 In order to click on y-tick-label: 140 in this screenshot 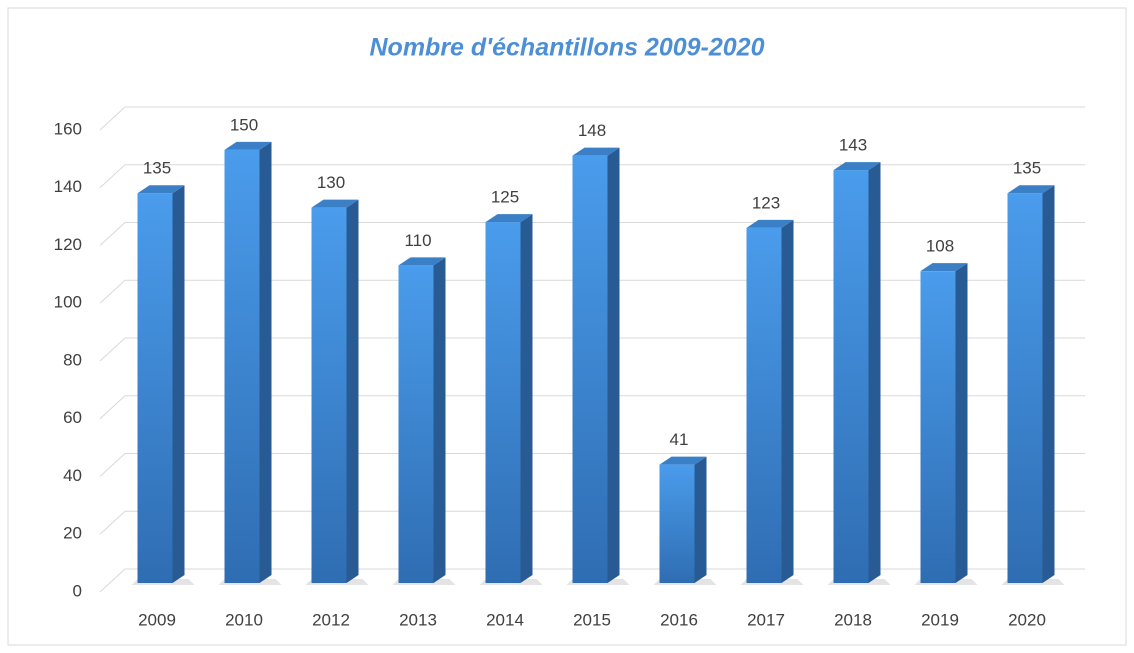, I will do `click(68, 186)`.